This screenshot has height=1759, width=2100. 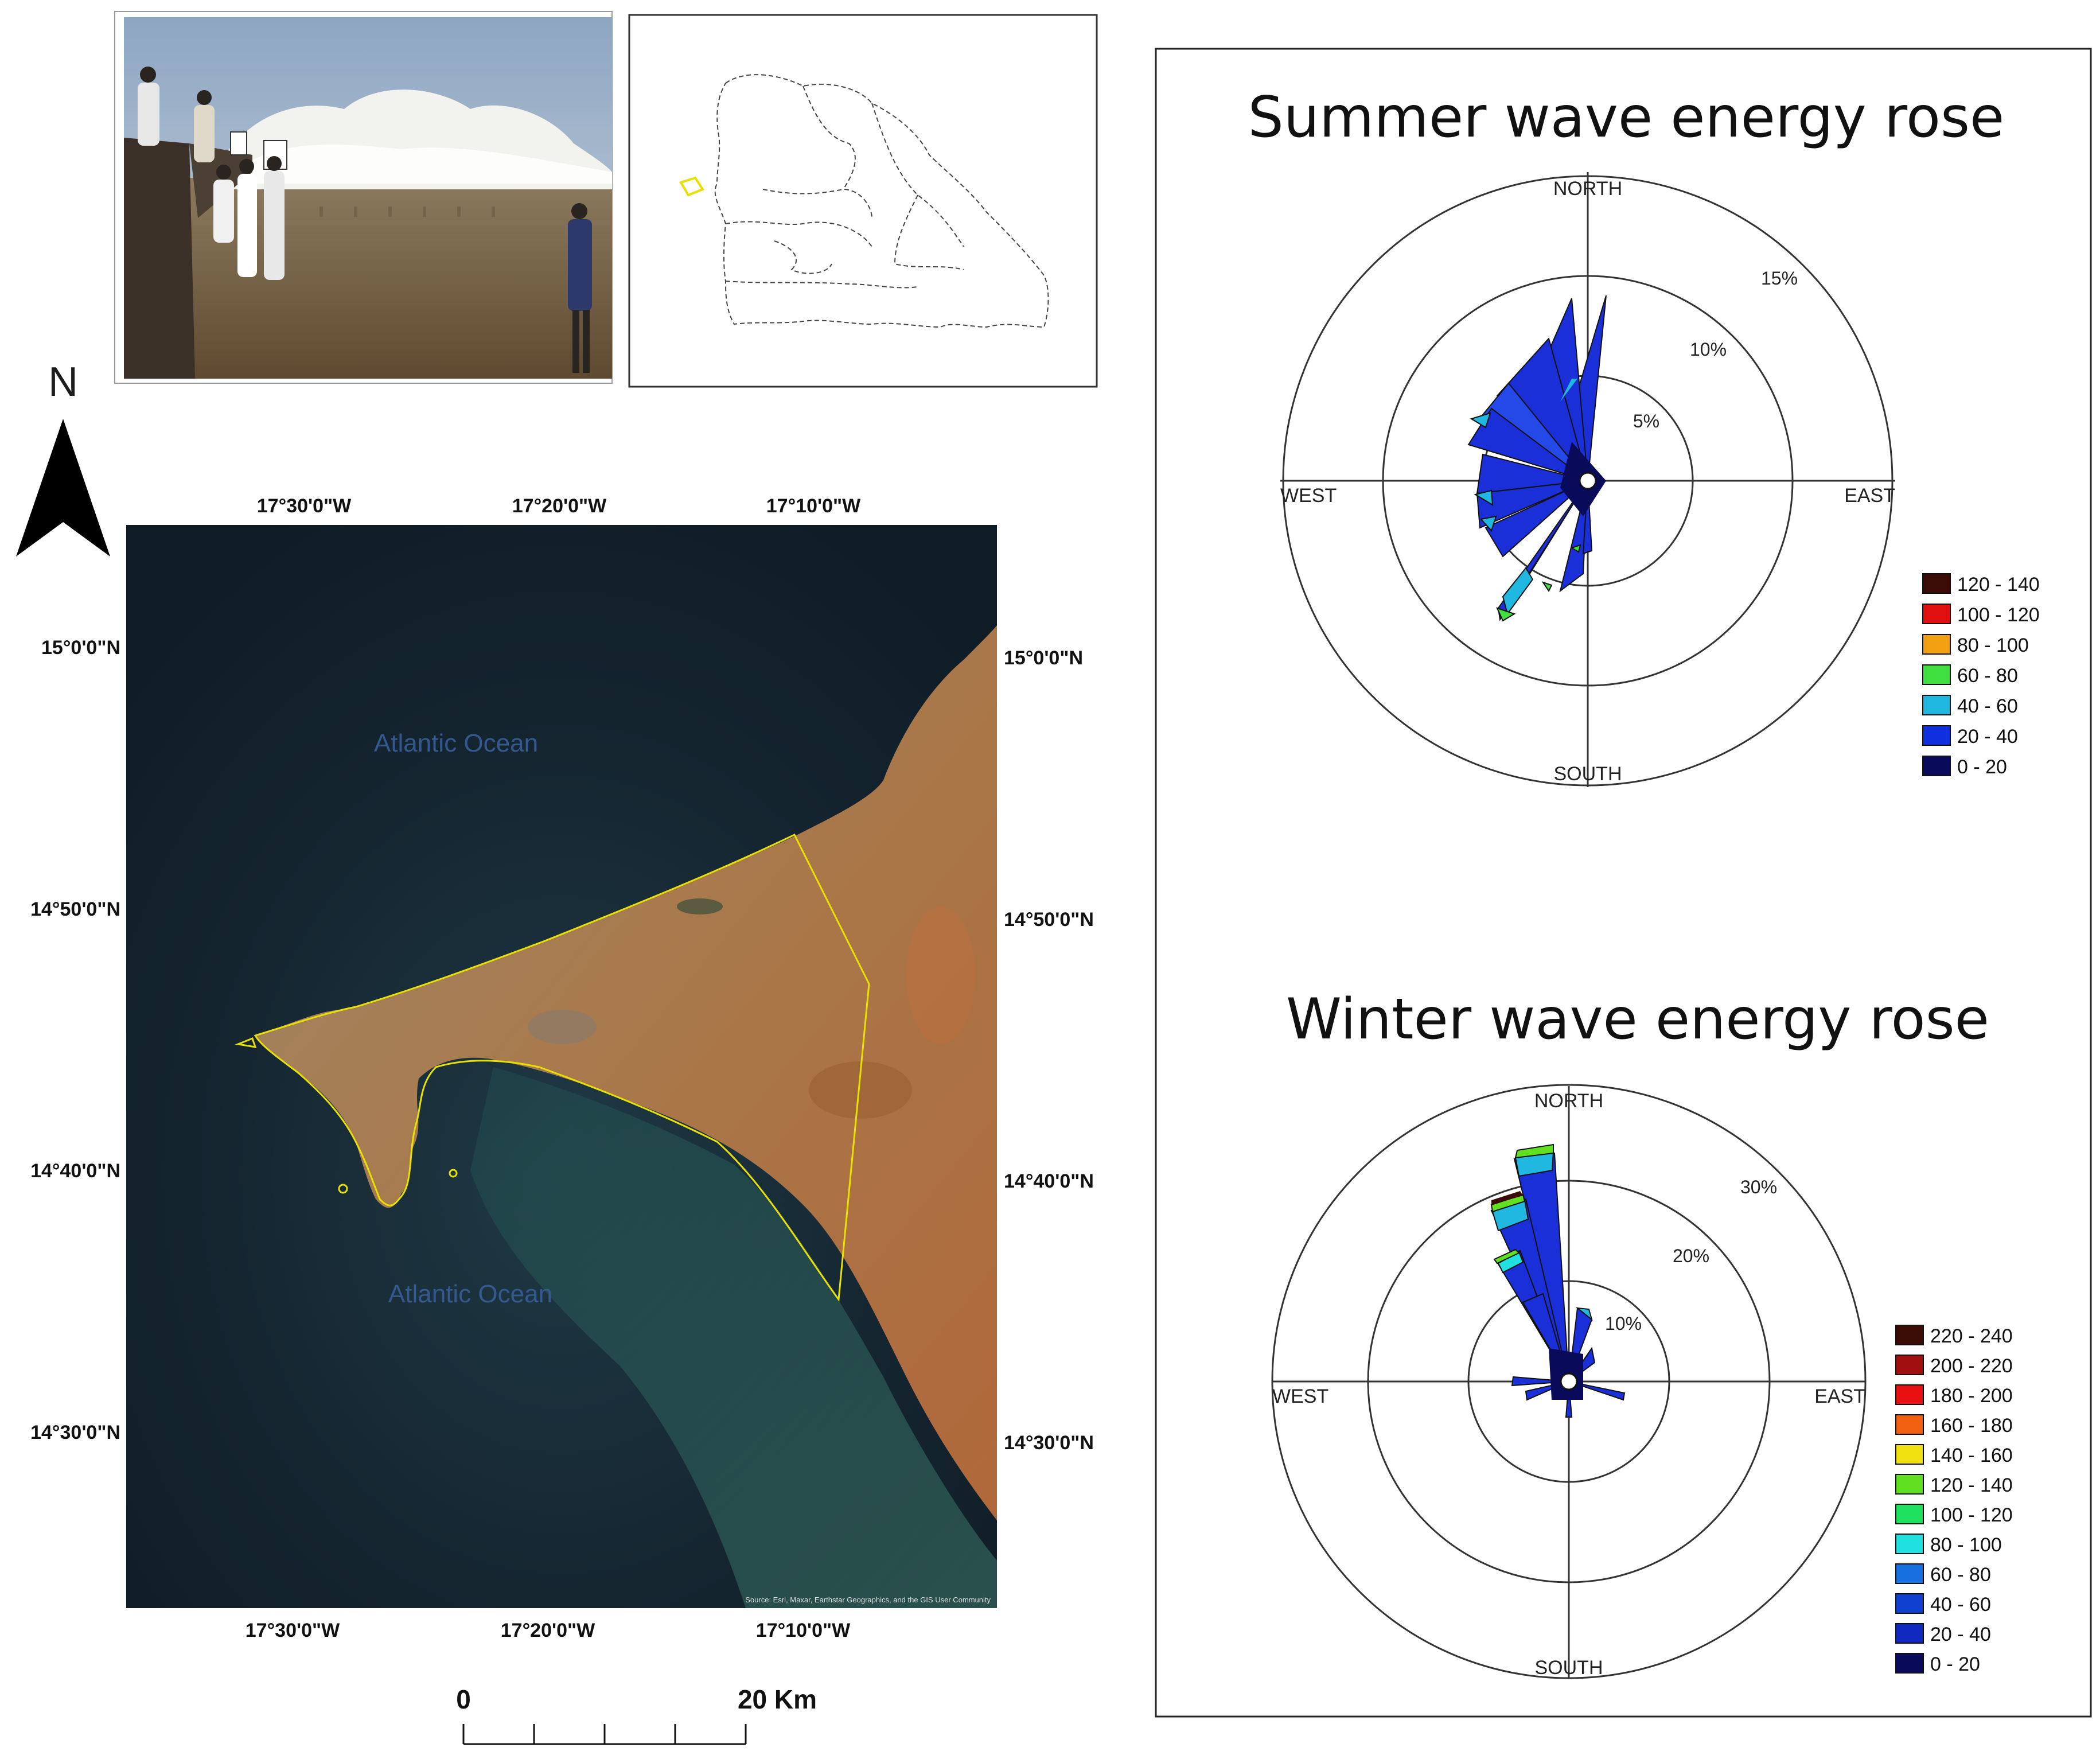 What do you see at coordinates (1049, 1050) in the screenshot?
I see `right-latitude-labels: 15°0'0"N 14°50'0"N 14°40'0"N 14°30'0"N` at bounding box center [1049, 1050].